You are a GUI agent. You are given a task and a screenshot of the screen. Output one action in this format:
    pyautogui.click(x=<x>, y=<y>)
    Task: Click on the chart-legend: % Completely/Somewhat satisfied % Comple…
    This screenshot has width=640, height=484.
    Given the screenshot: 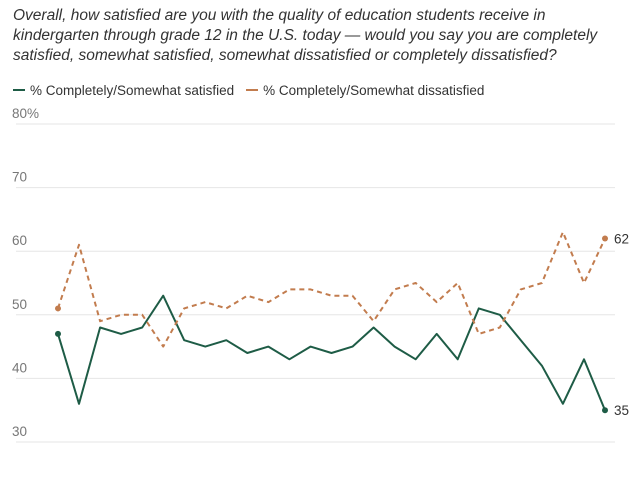 What is the action you would take?
    pyautogui.click(x=254, y=90)
    